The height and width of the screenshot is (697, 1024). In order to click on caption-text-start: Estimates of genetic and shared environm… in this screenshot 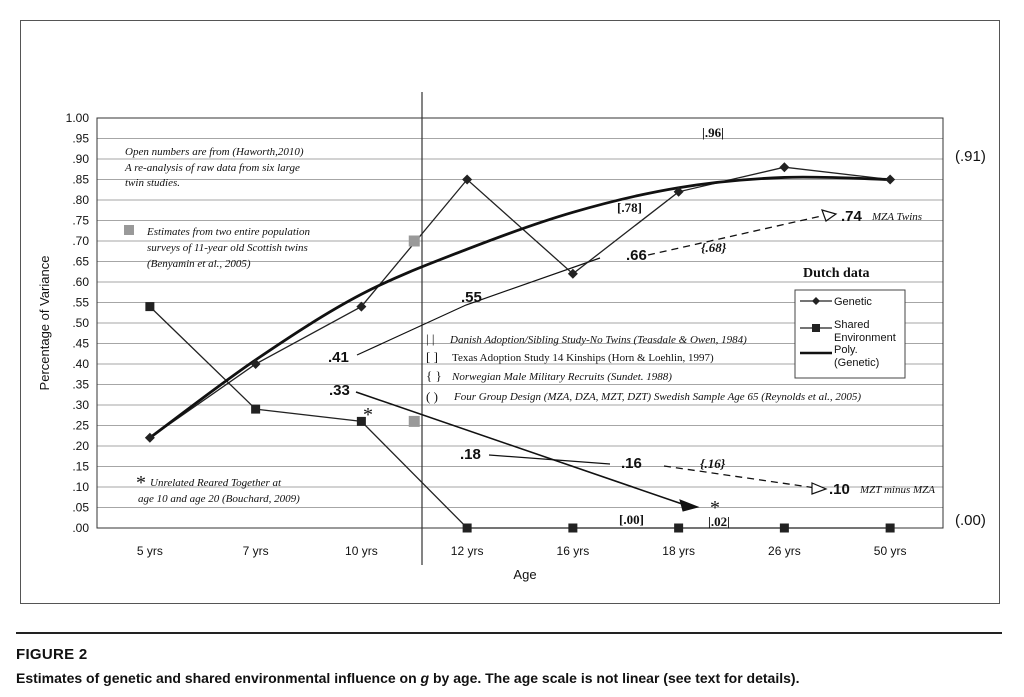, I will do `click(218, 678)`.